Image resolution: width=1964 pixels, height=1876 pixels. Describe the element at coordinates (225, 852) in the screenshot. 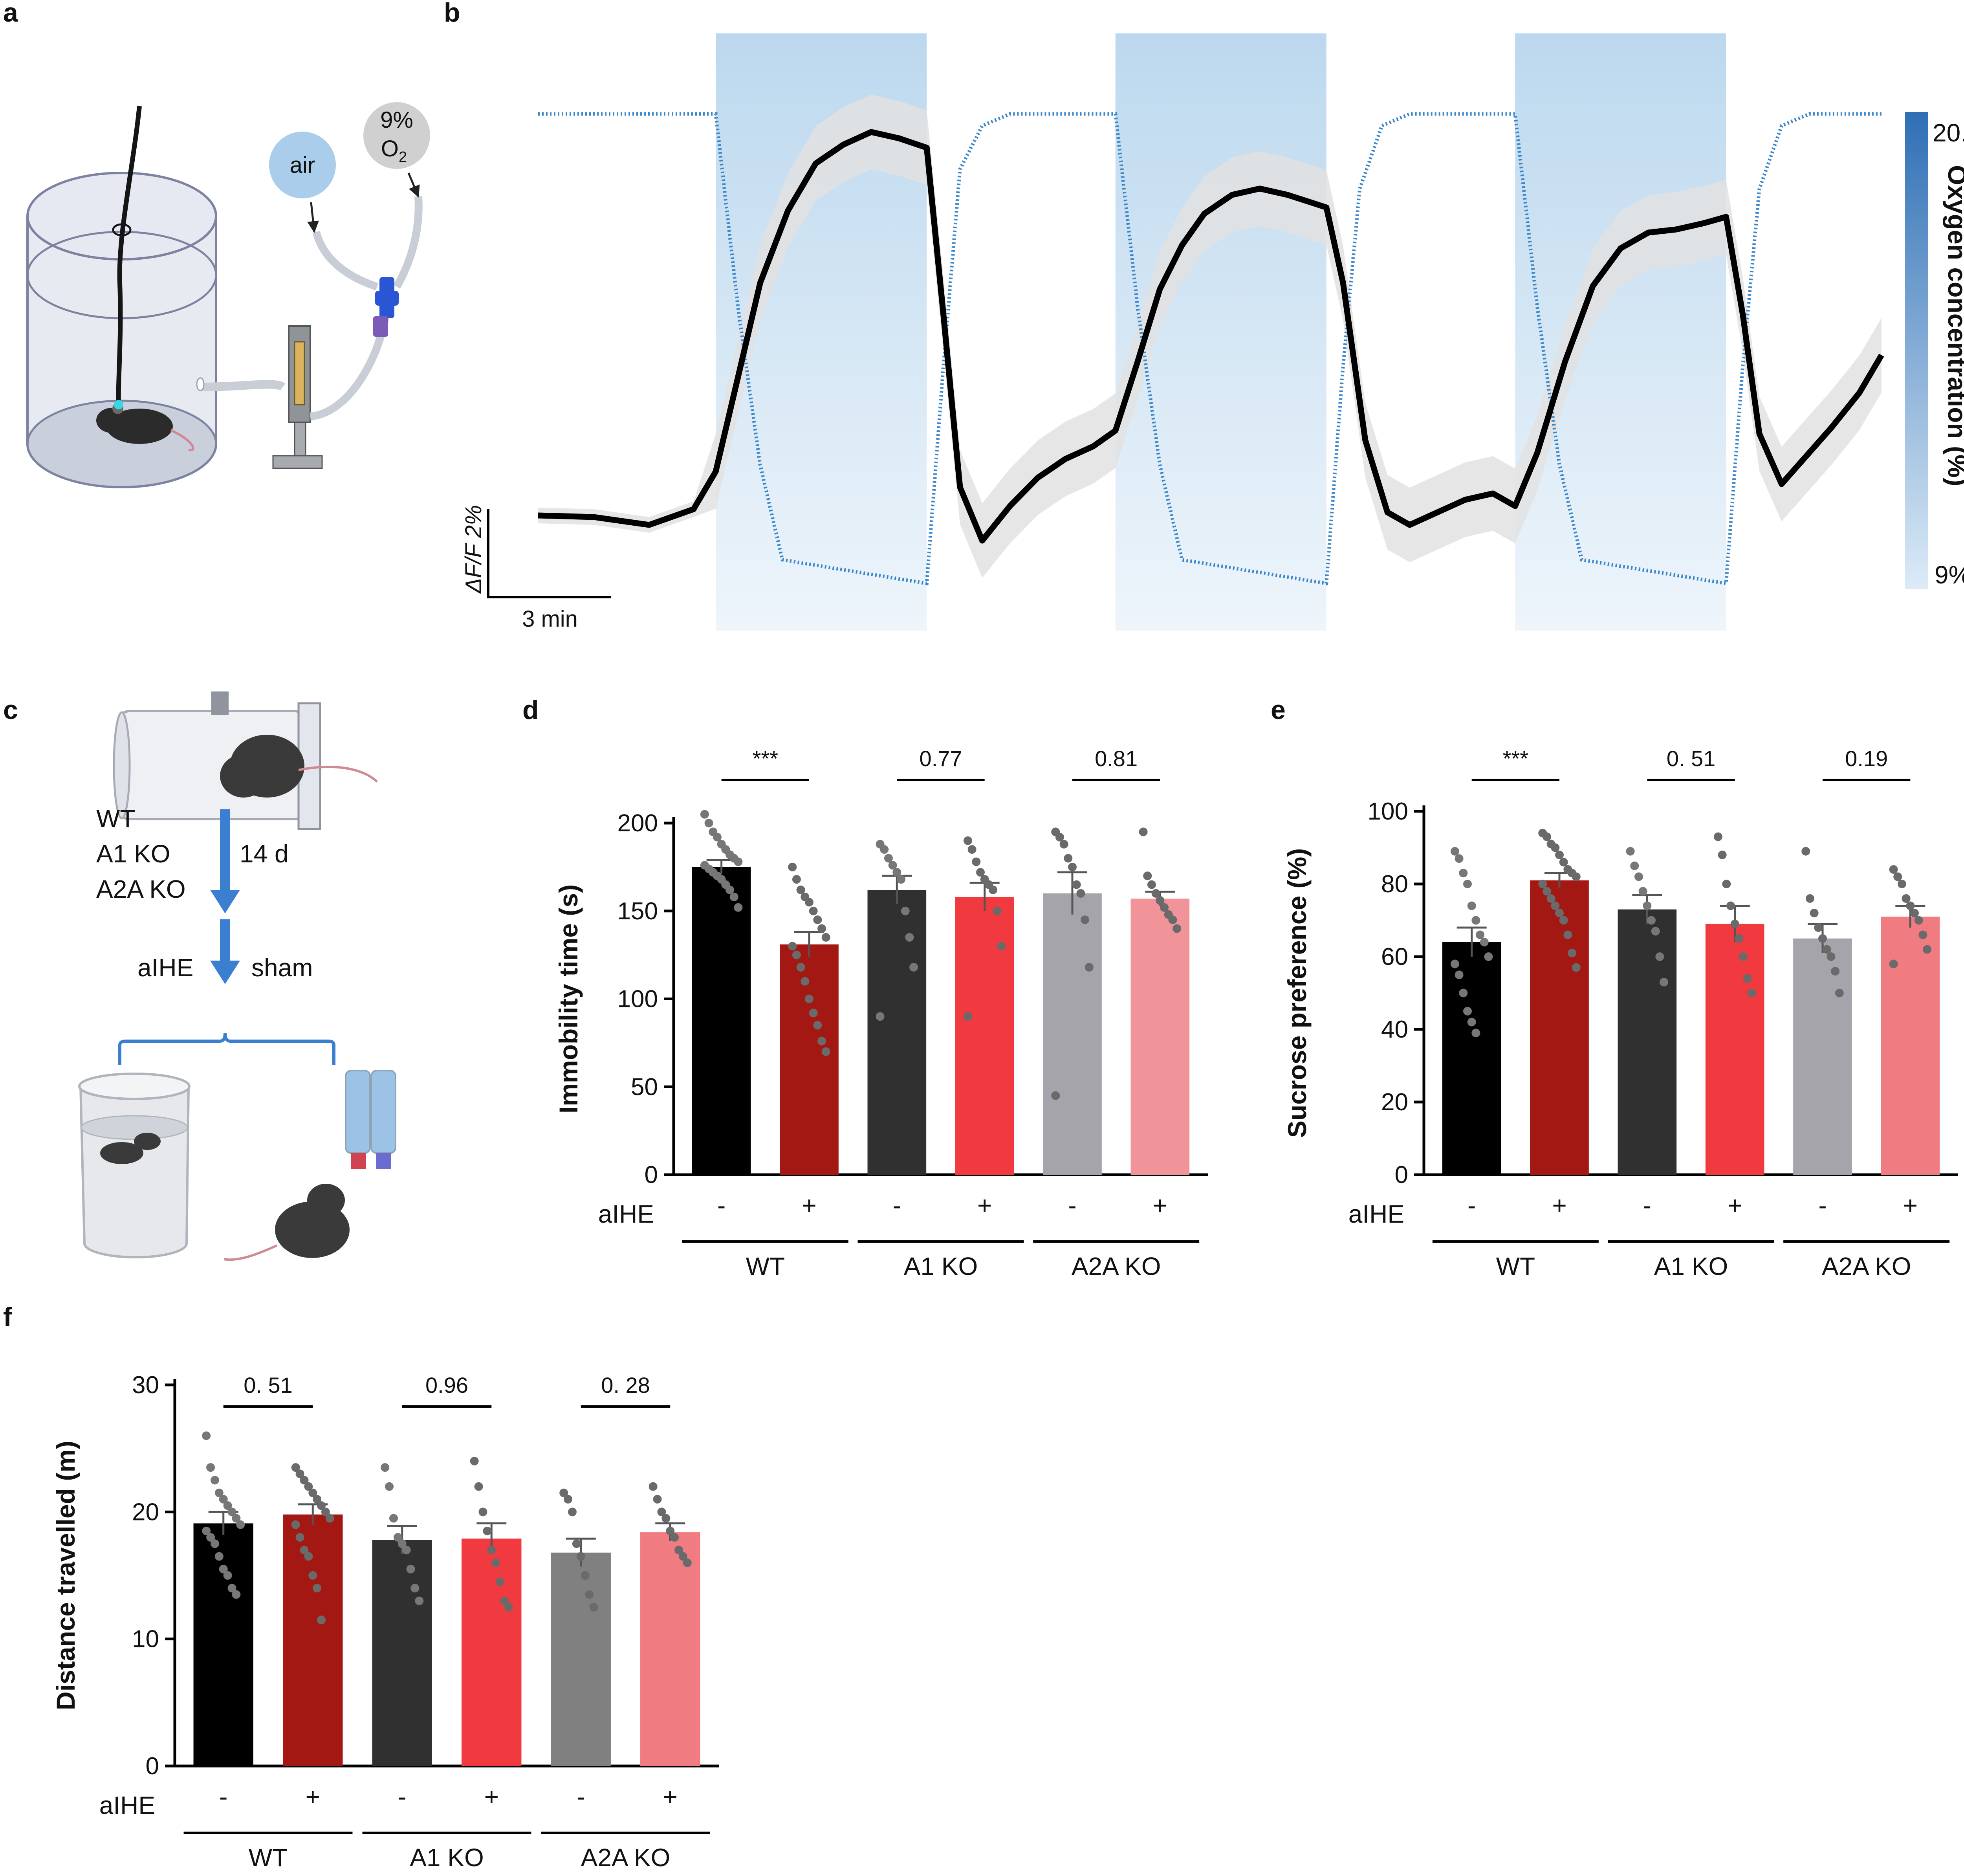

I see `design-arrow-1-shaft` at that location.